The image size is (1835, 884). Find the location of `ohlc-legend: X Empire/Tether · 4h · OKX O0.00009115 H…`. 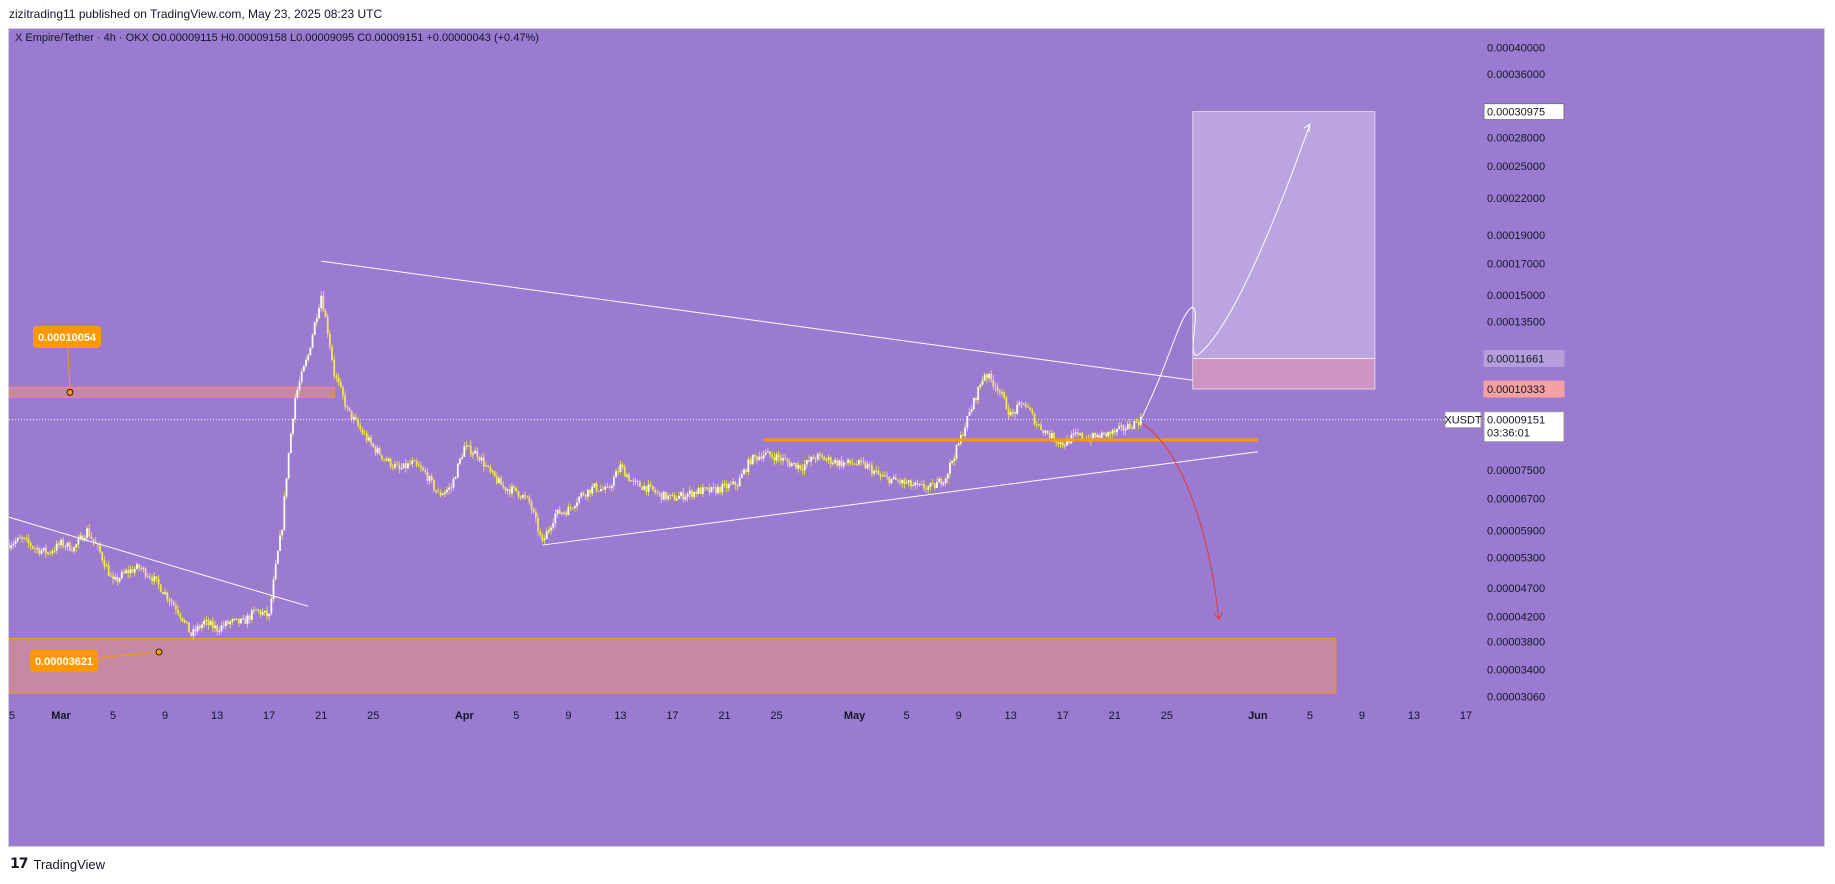

ohlc-legend: X Empire/Tether · 4h · OKX O0.00009115 H… is located at coordinates (277, 38).